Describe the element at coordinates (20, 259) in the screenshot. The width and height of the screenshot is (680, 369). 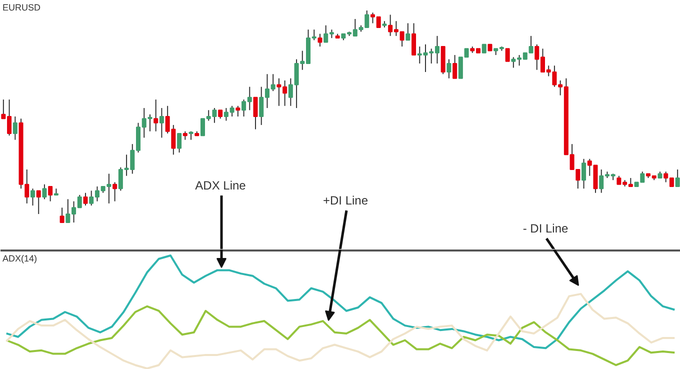
I see `chart-title: ADX(14)` at that location.